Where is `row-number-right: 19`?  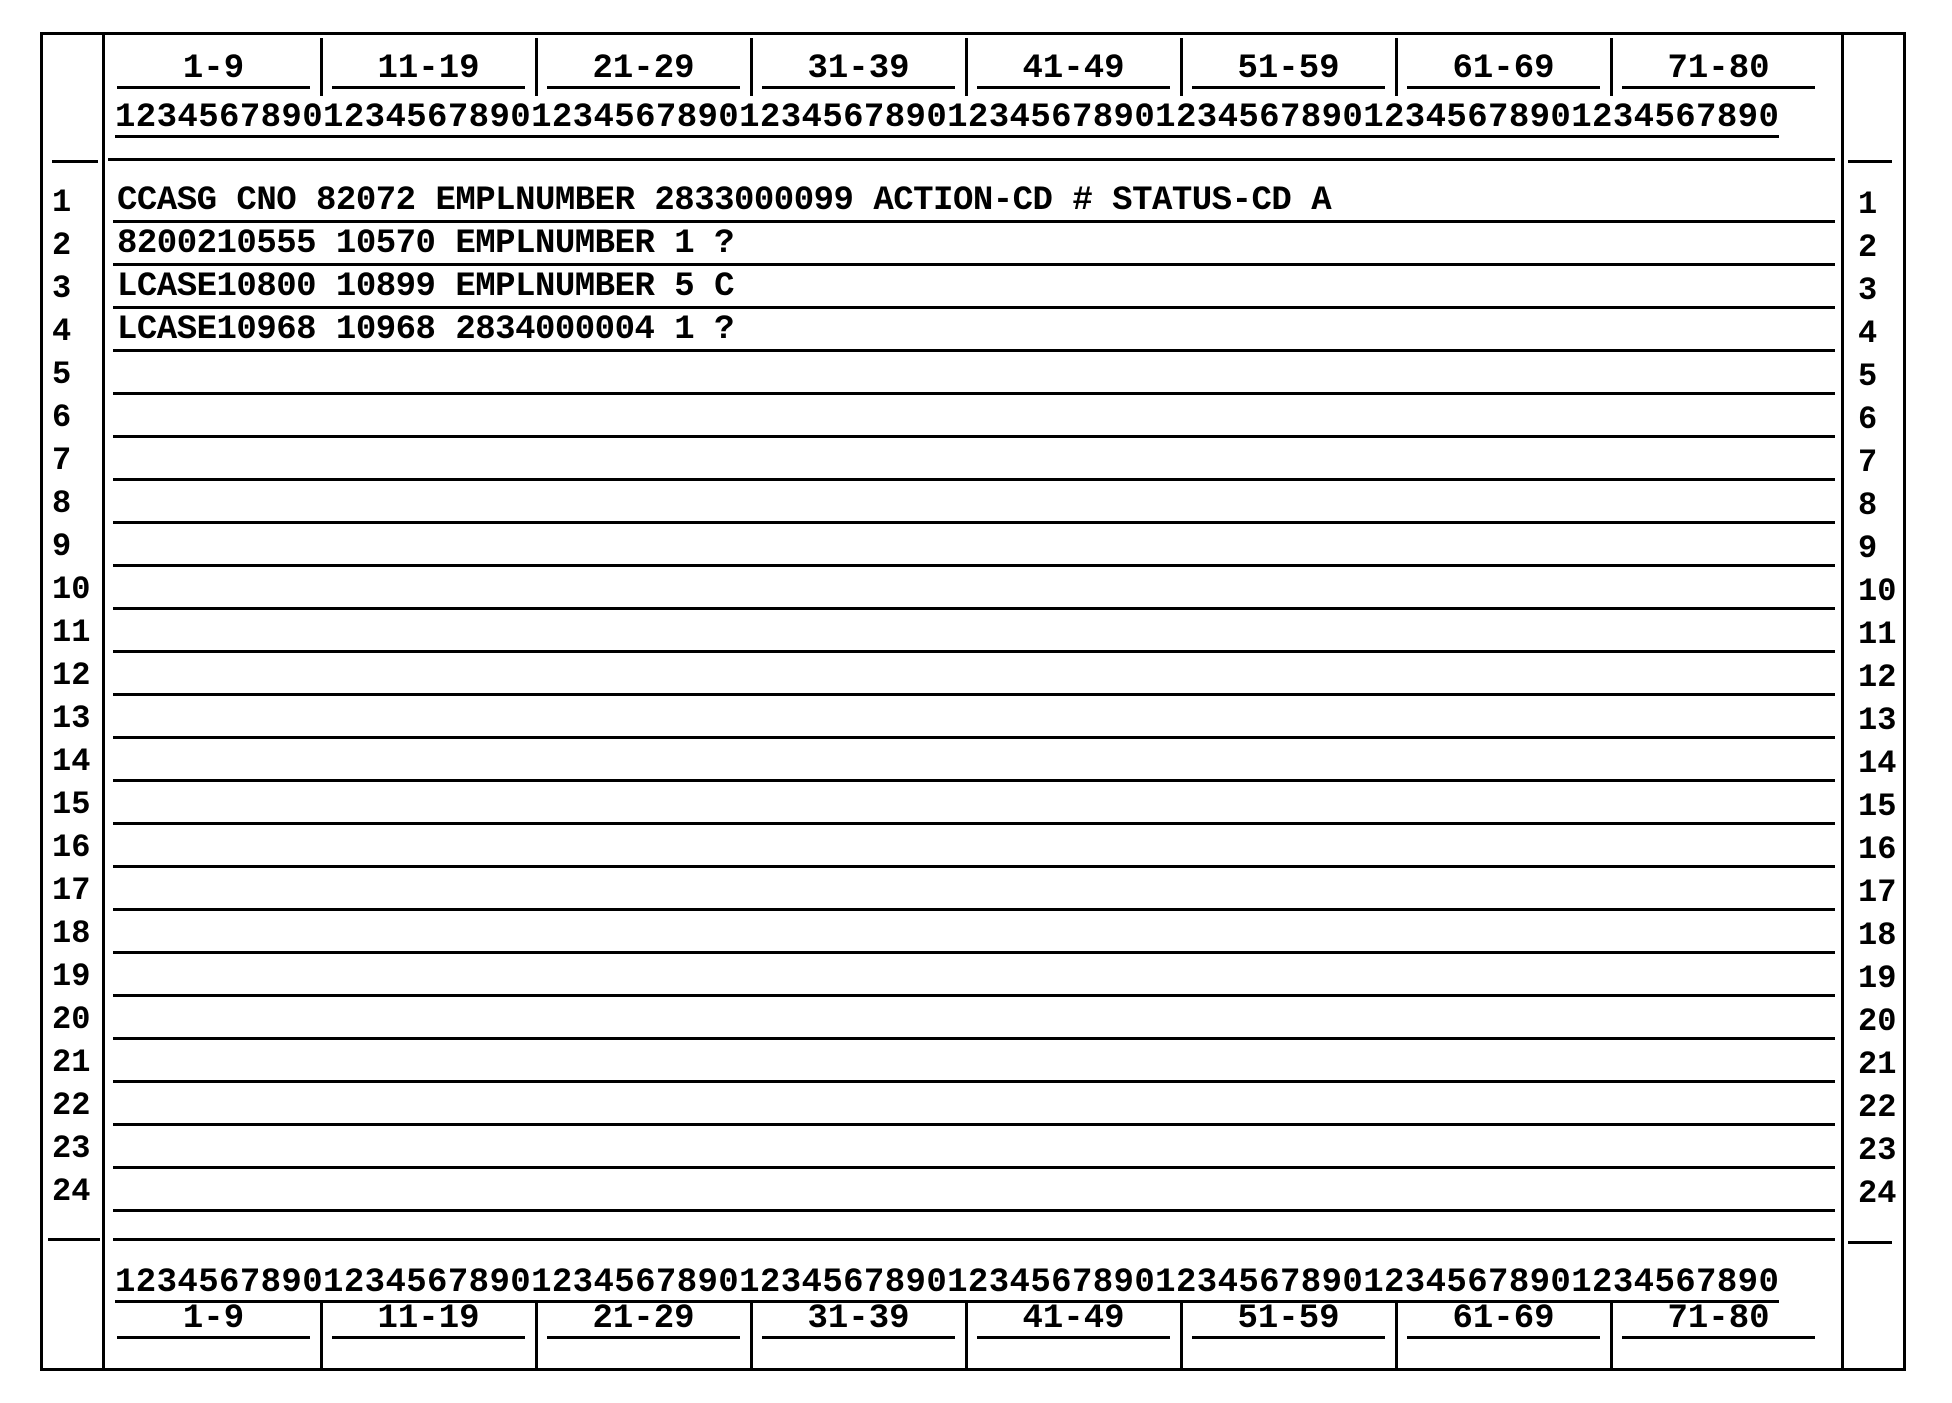 row-number-right: 19 is located at coordinates (1877, 978).